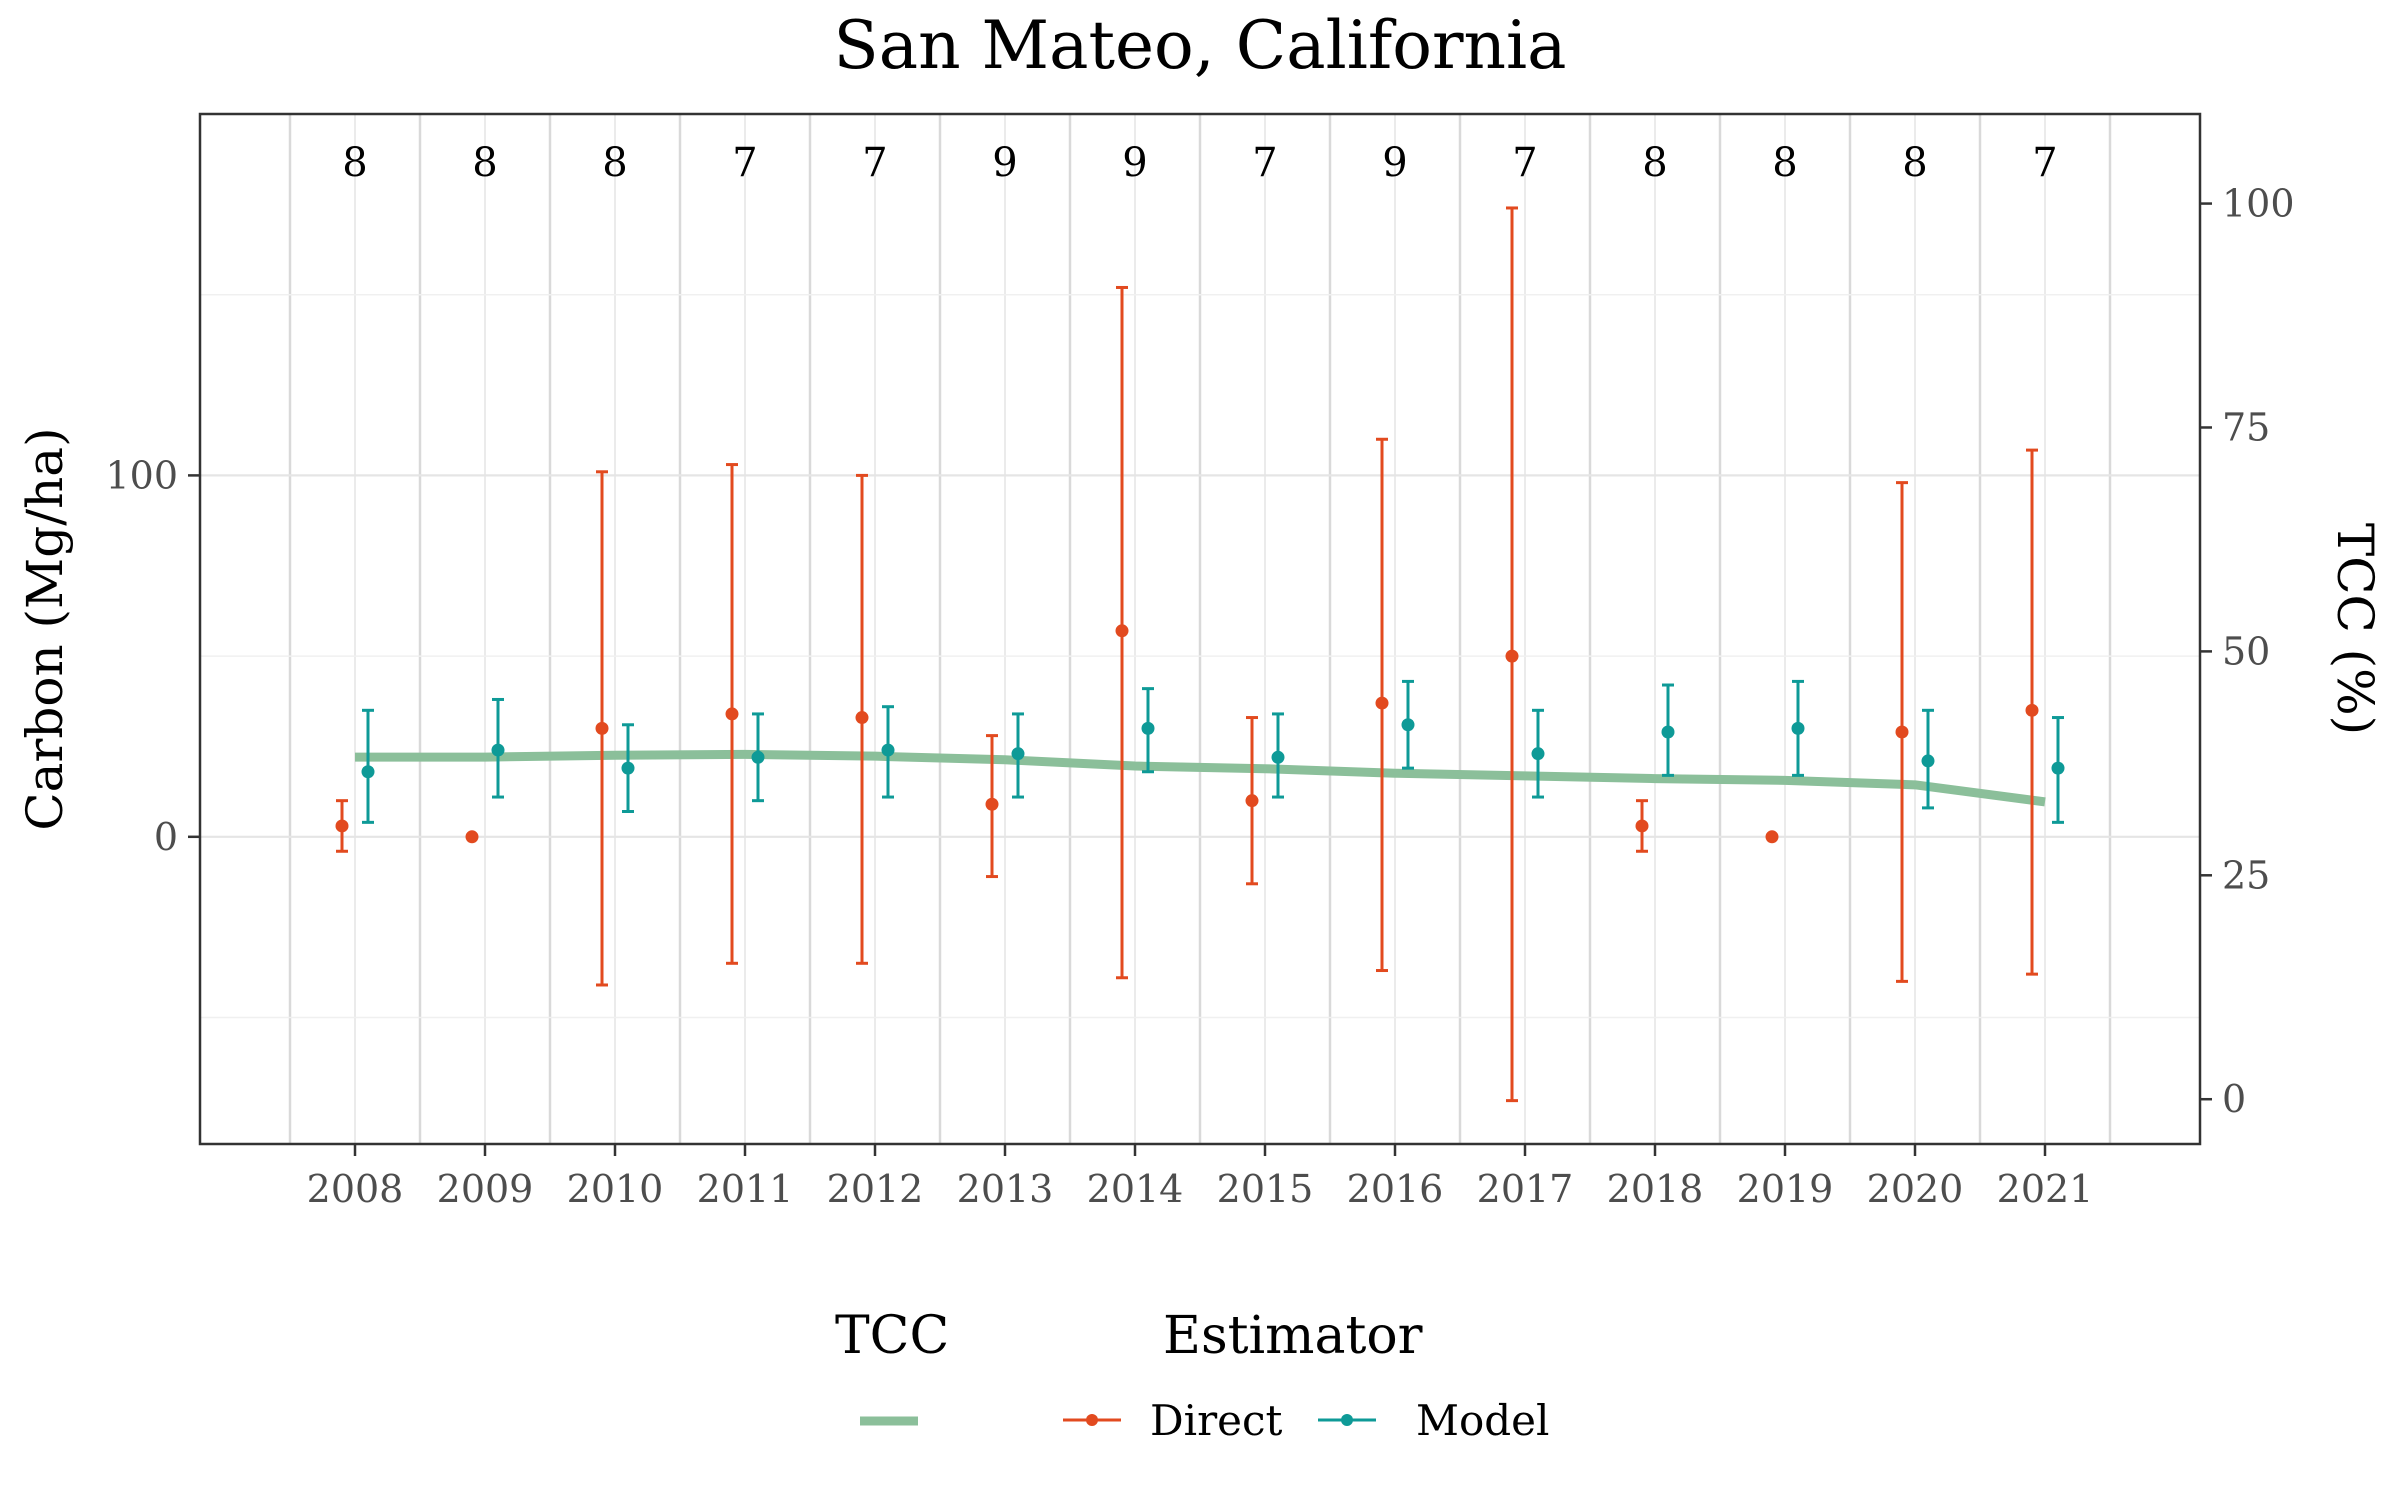 Image resolution: width=2400 pixels, height=1500 pixels. Describe the element at coordinates (1265, 1189) in the screenshot. I see `x-tick-label-2015: 2015` at that location.